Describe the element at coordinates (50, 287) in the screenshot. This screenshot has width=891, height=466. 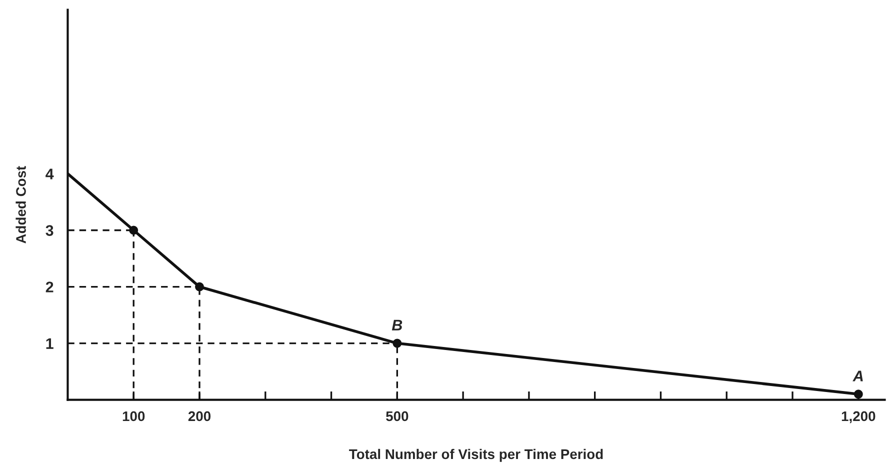
I see `y-tick-label: 2` at that location.